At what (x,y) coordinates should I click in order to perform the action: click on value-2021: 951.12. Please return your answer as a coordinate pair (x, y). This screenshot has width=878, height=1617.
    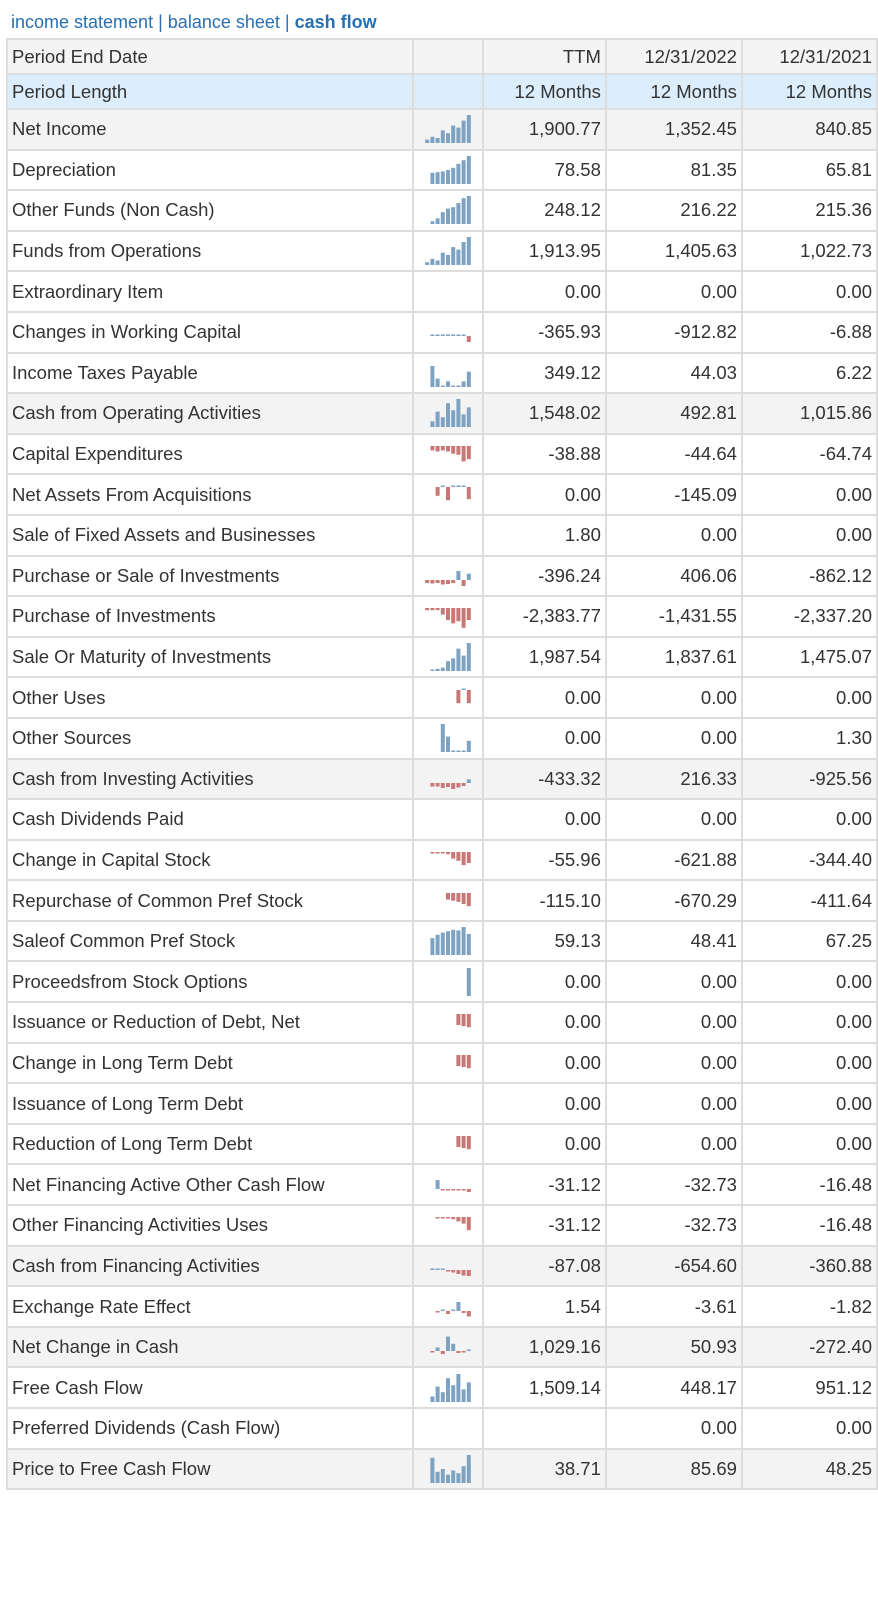
    Looking at the image, I should click on (809, 1387).